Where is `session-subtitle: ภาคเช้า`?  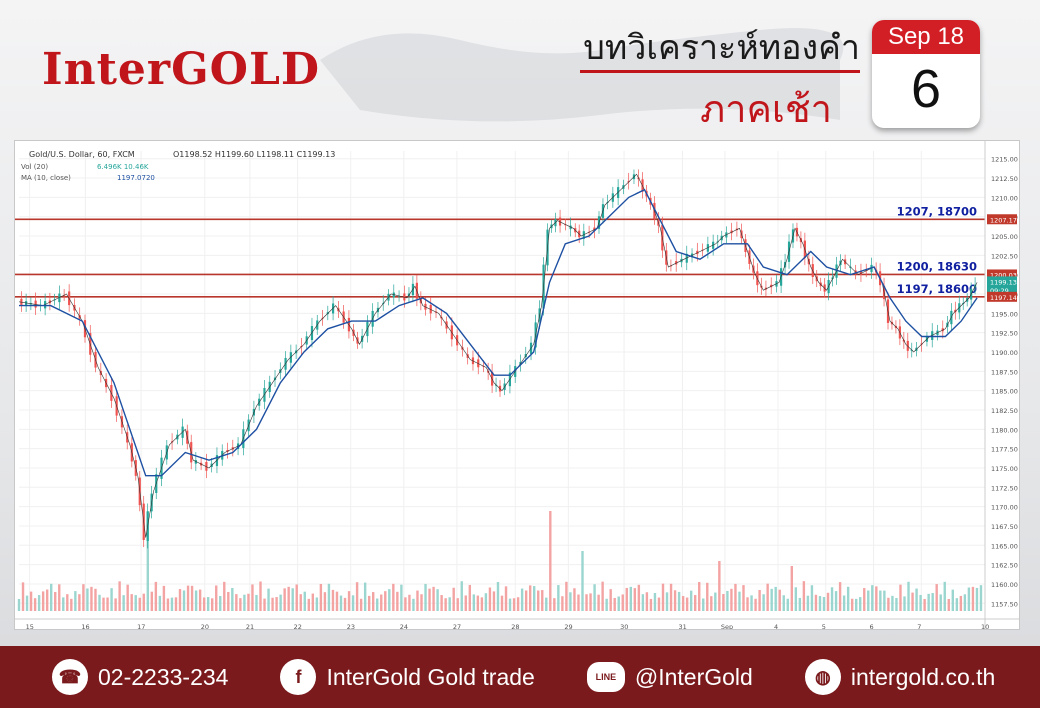 session-subtitle: ภาคเช้า is located at coordinates (766, 109).